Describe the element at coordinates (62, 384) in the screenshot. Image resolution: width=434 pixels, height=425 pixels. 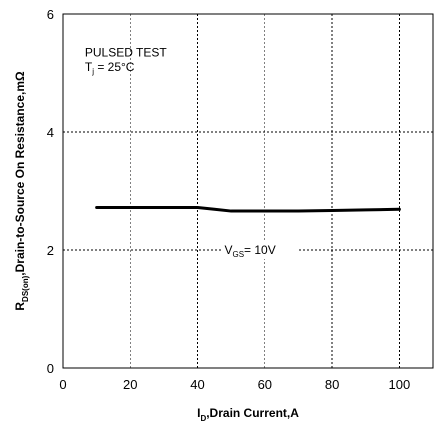
I see `x-tick-label: 0` at that location.